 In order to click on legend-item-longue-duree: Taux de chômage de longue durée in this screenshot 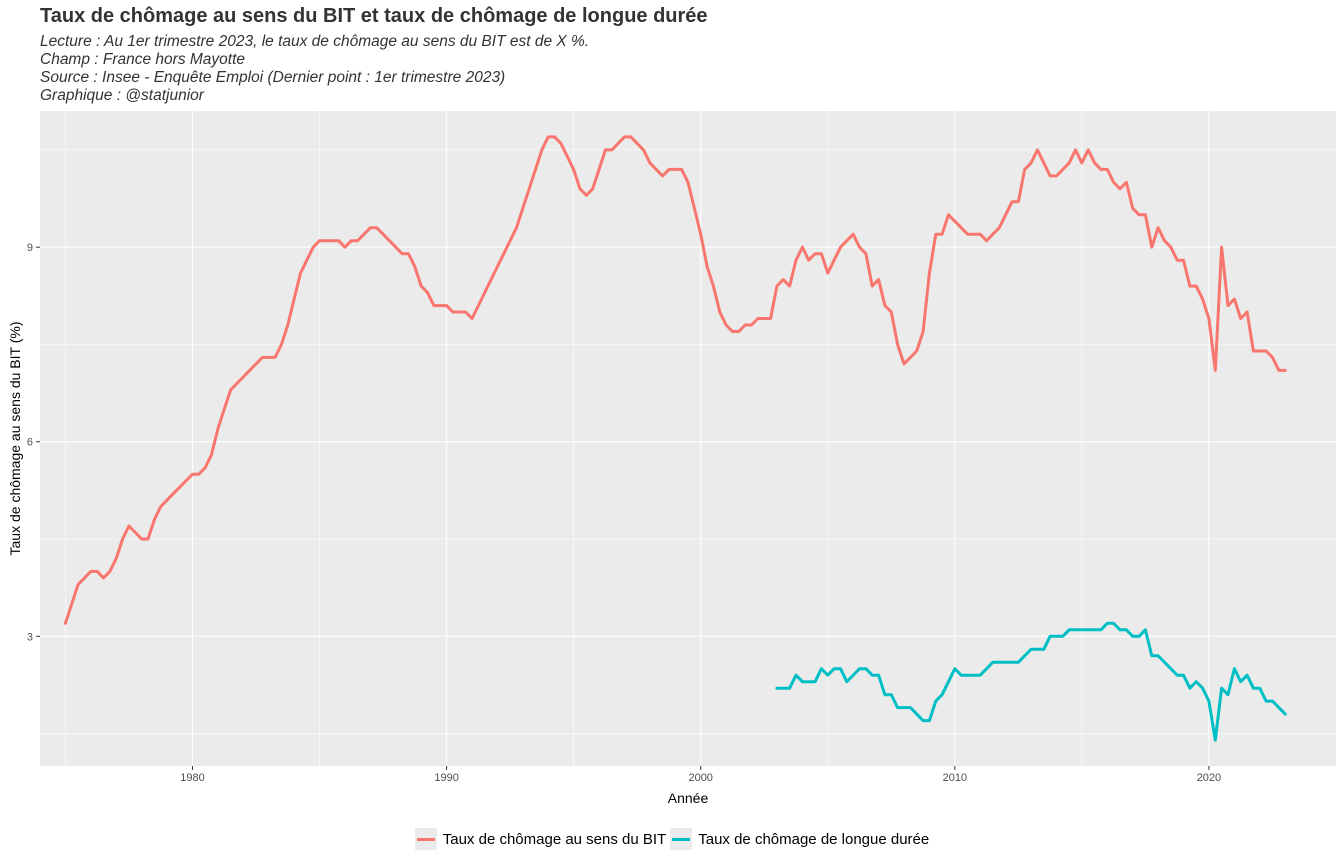, I will do `click(799, 839)`.